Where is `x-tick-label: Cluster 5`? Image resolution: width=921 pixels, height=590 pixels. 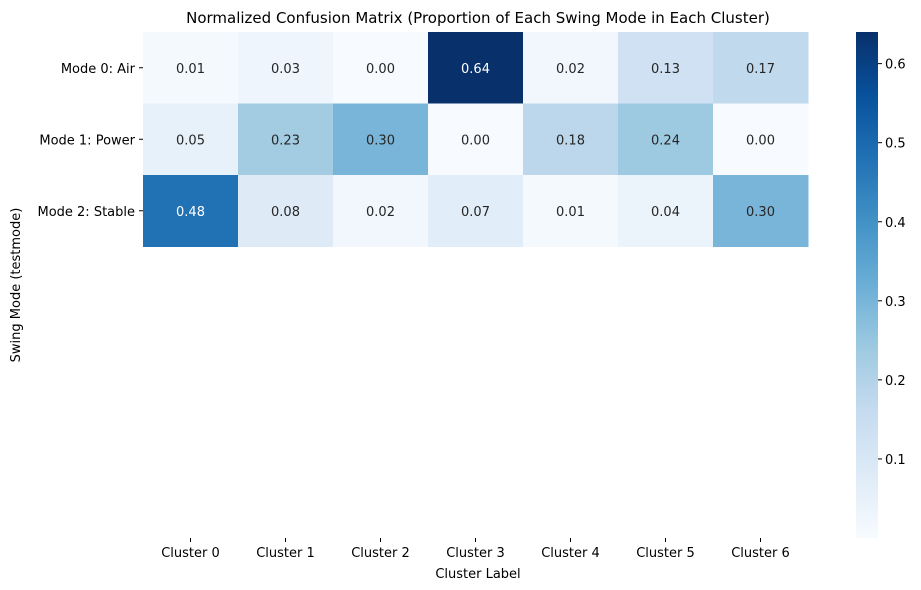 x-tick-label: Cluster 5 is located at coordinates (665, 553).